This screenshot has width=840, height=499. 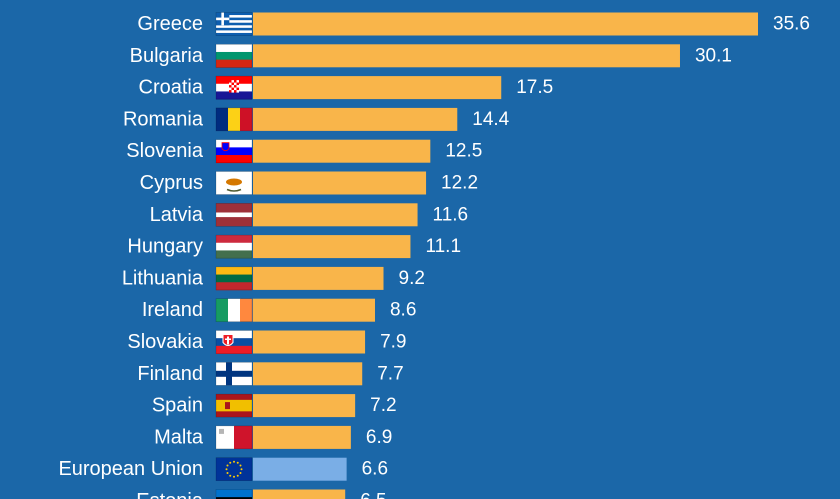 I want to click on croatia-flag-icon, so click(x=234, y=87).